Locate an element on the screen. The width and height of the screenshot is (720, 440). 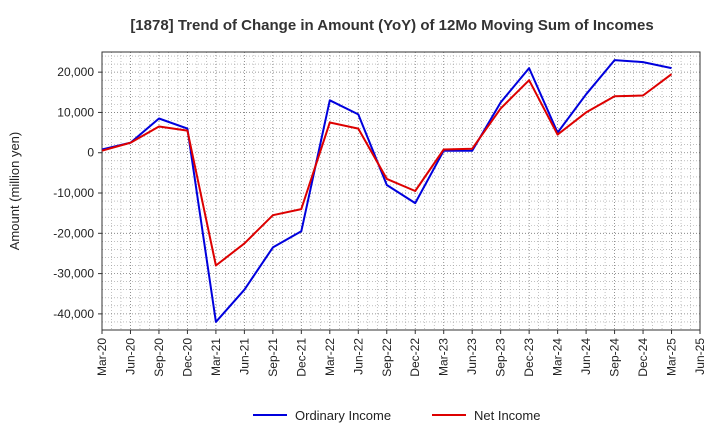
y-tick-label: -20,000 is located at coordinates (73, 233).